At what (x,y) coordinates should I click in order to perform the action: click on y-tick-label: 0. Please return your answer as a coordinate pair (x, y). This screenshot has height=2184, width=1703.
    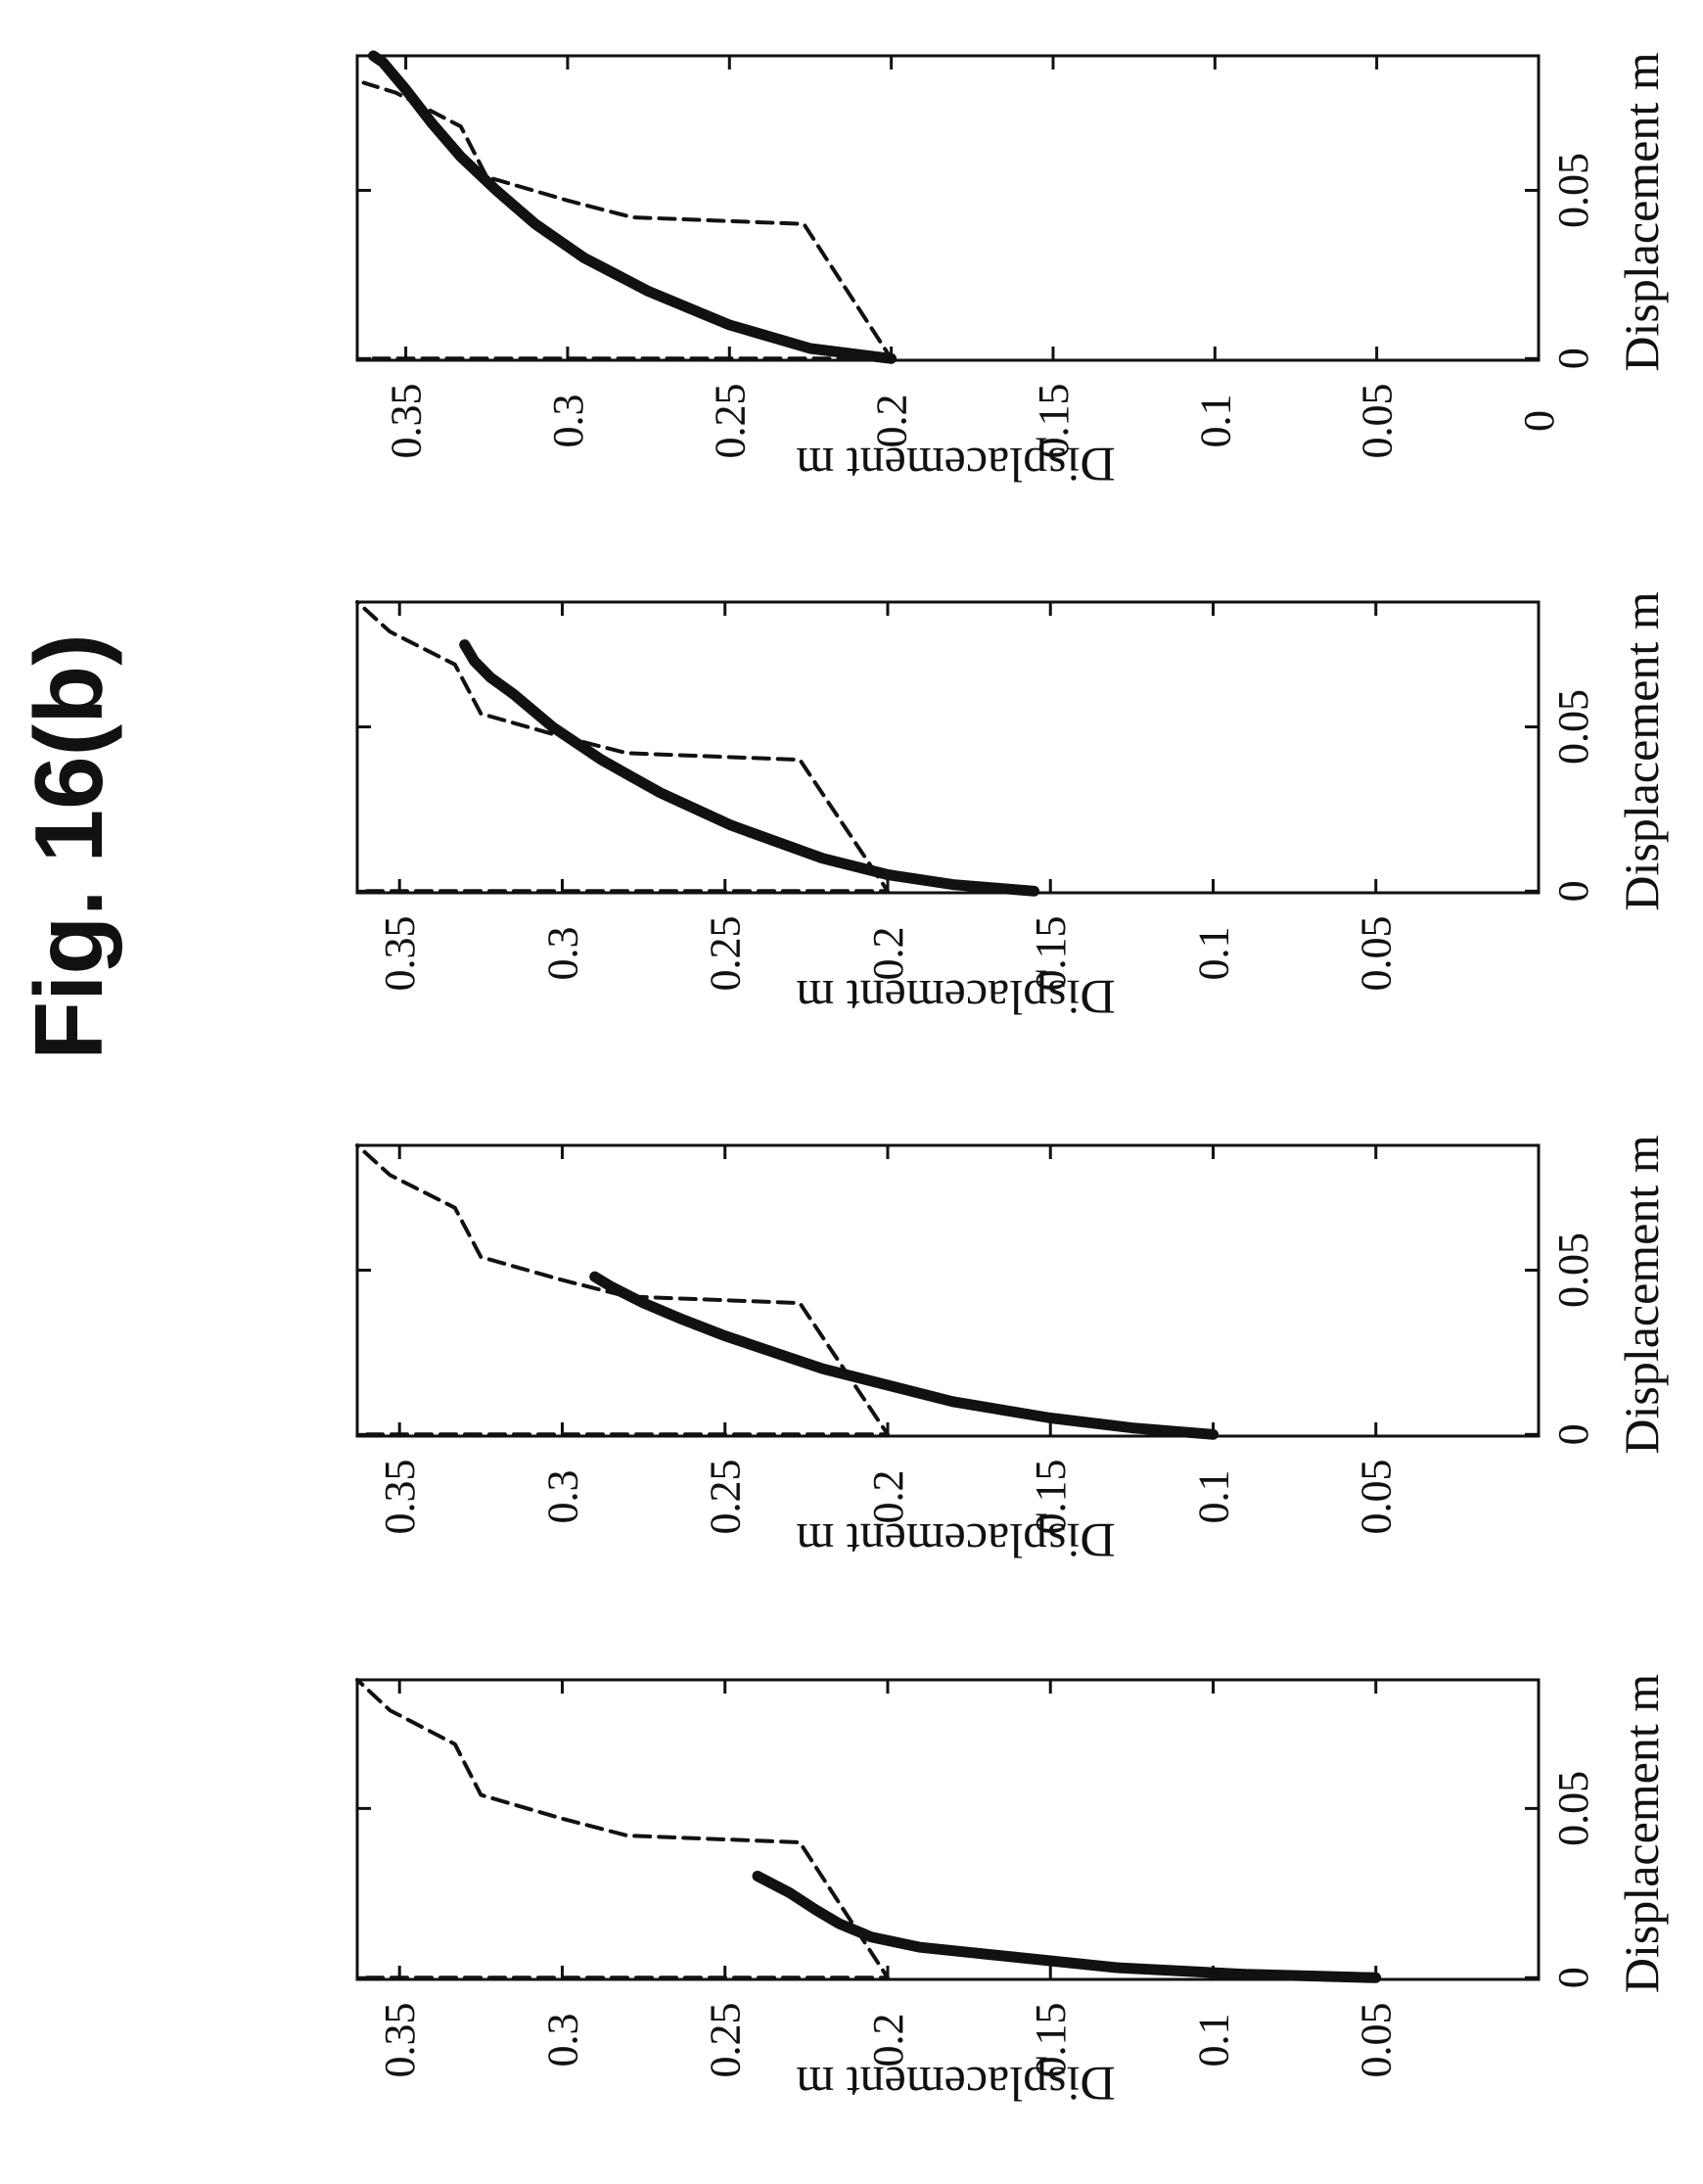
    Looking at the image, I should click on (1539, 421).